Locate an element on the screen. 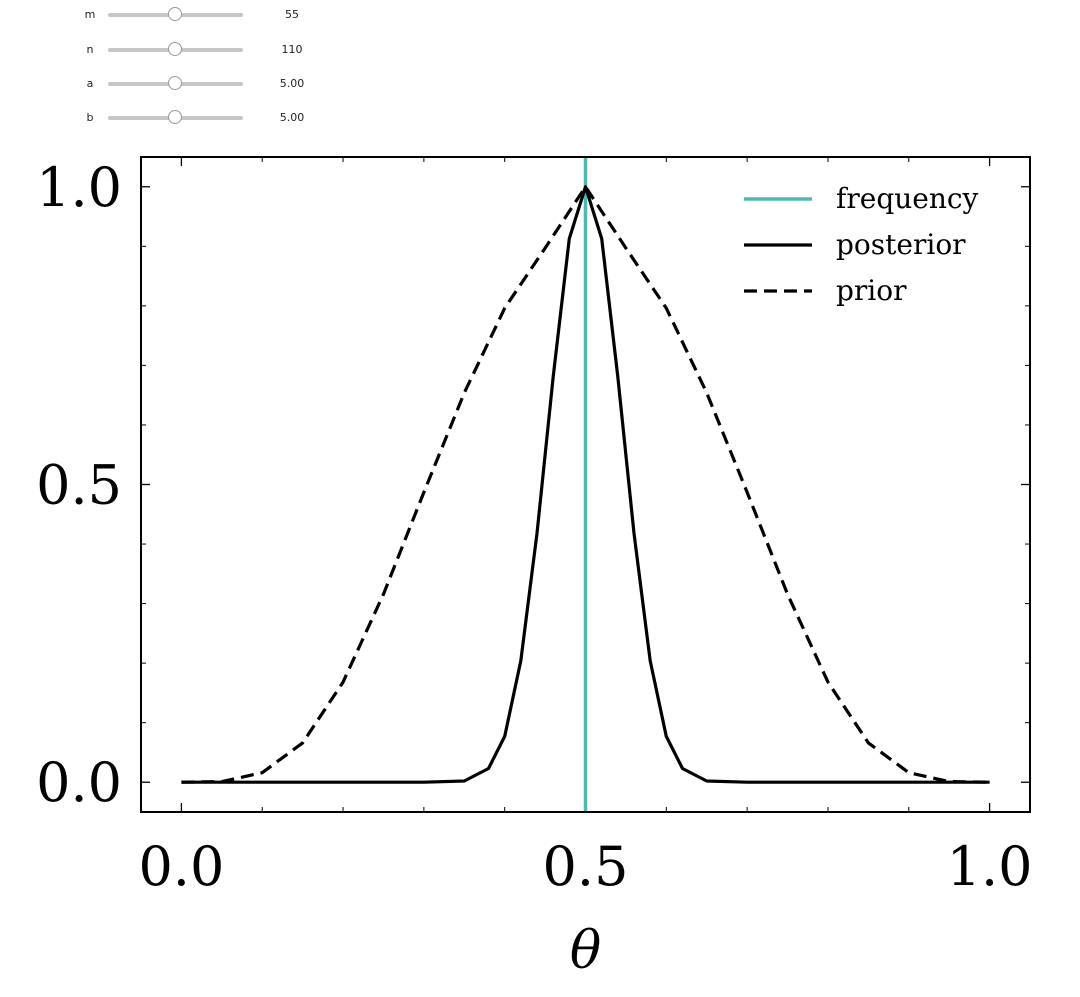 The width and height of the screenshot is (1080, 997). y-tick-label: 0.5 is located at coordinates (79, 485).